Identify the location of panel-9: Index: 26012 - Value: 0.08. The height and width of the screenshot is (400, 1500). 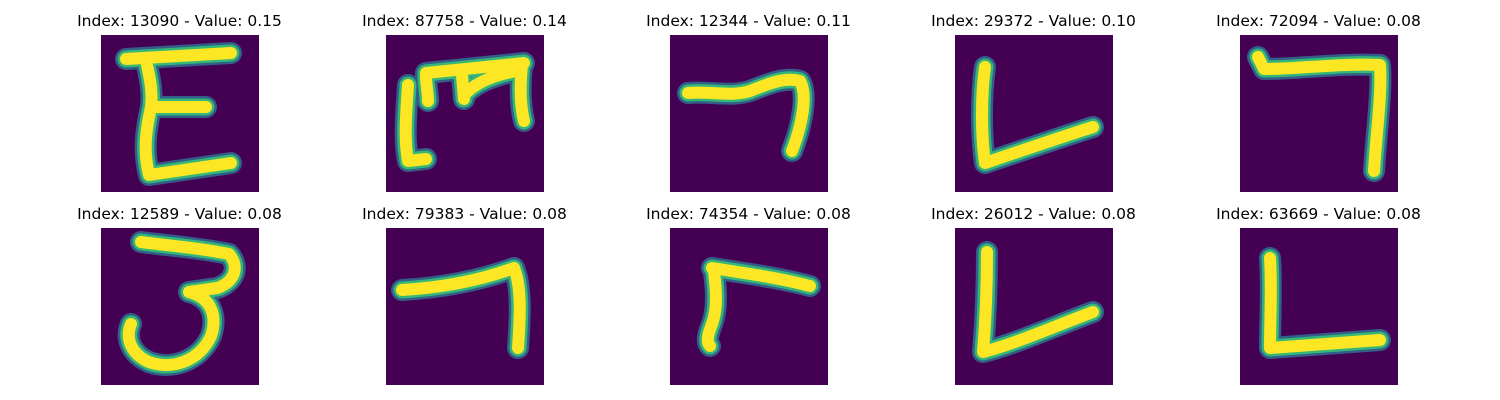
(1033, 289).